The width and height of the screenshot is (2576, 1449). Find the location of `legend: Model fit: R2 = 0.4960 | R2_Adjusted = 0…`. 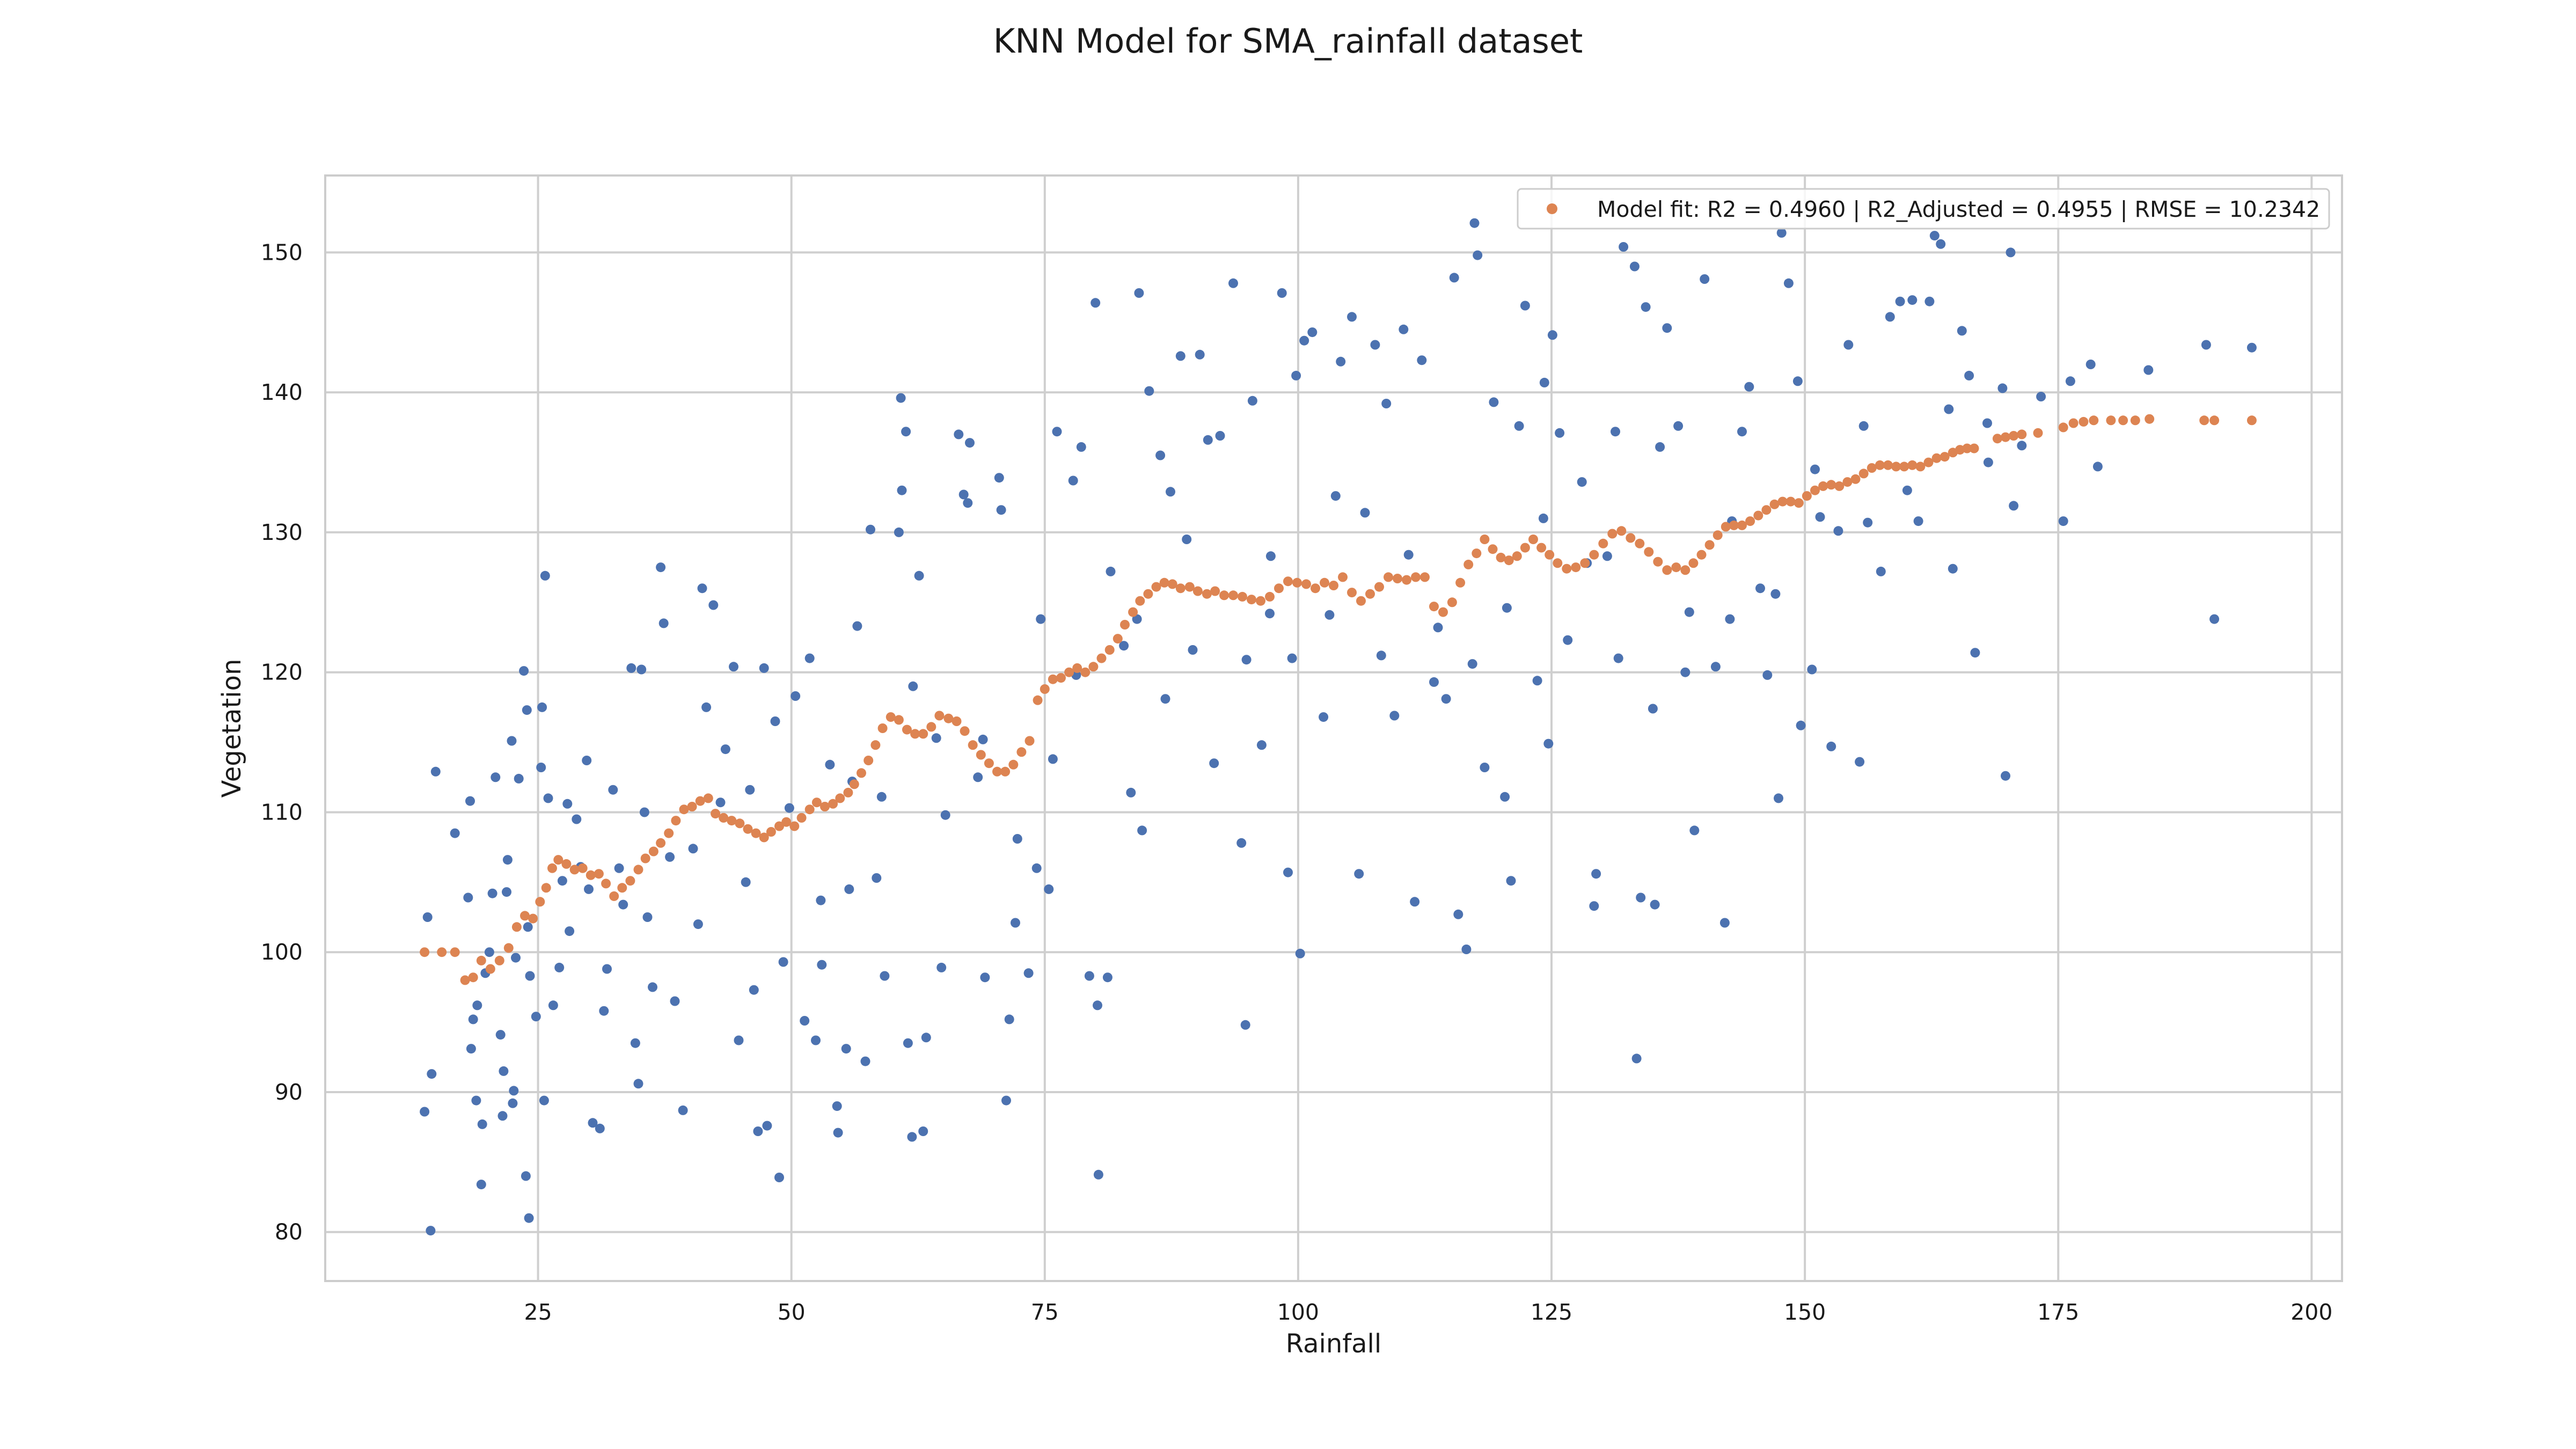

legend: Model fit: R2 = 0.4960 | R2_Adjusted = 0… is located at coordinates (1923, 209).